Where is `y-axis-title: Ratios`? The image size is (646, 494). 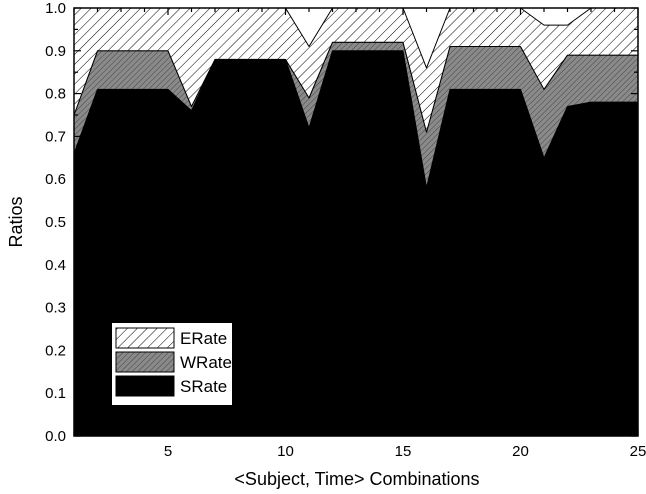 y-axis-title: Ratios is located at coordinates (16, 221).